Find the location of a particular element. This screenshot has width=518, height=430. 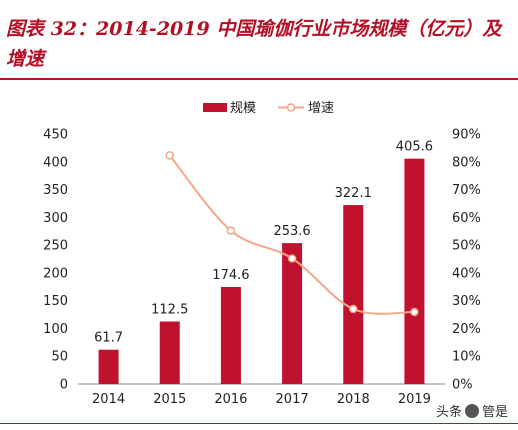

legend: 规模 增速 is located at coordinates (268, 108).